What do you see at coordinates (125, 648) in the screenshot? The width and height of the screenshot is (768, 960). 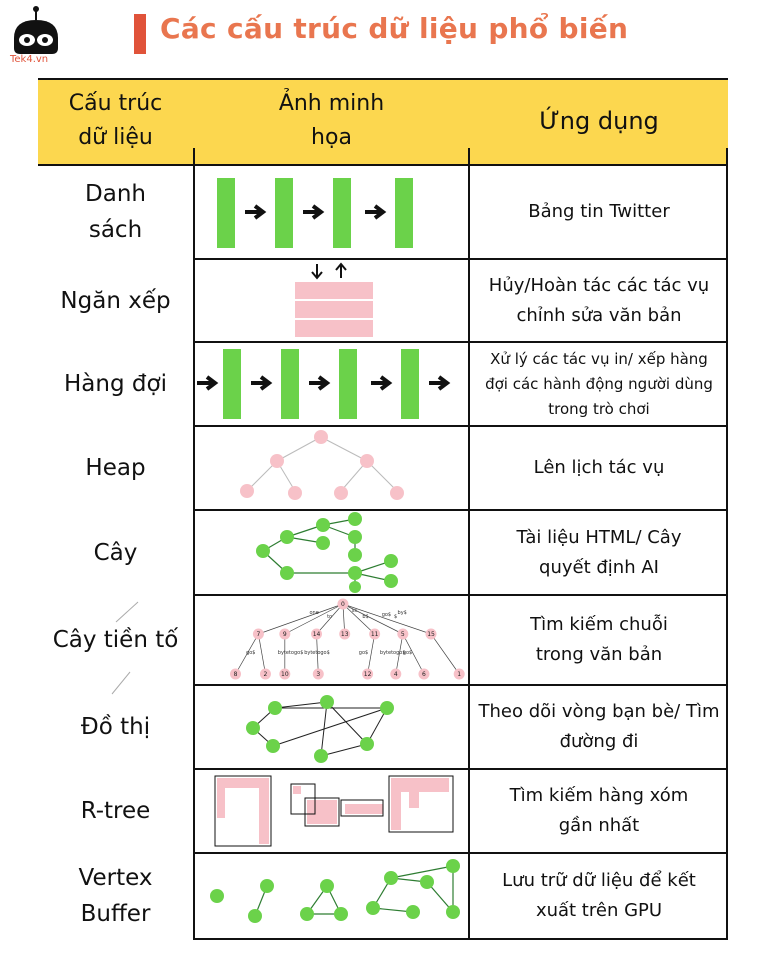 I see `decorative-arrow-icon` at bounding box center [125, 648].